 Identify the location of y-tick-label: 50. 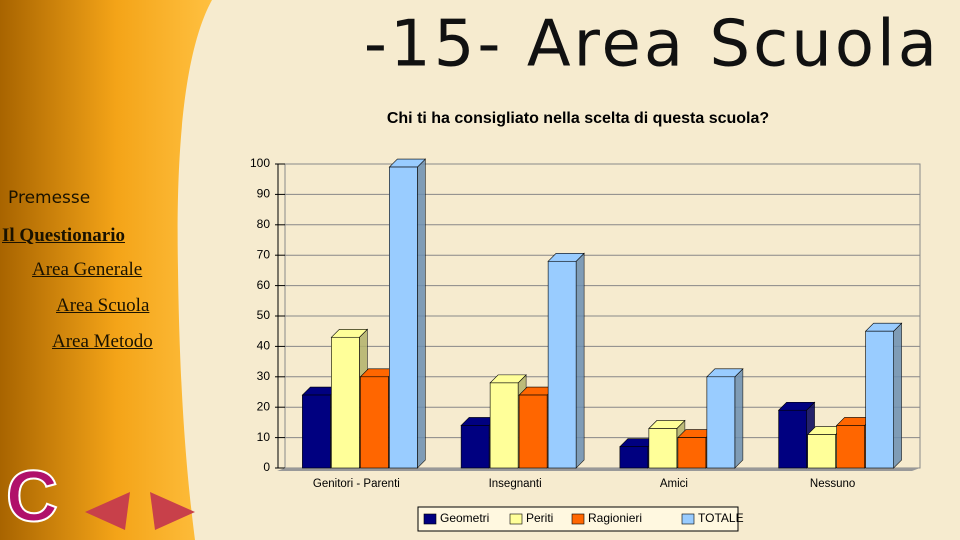
(264, 315).